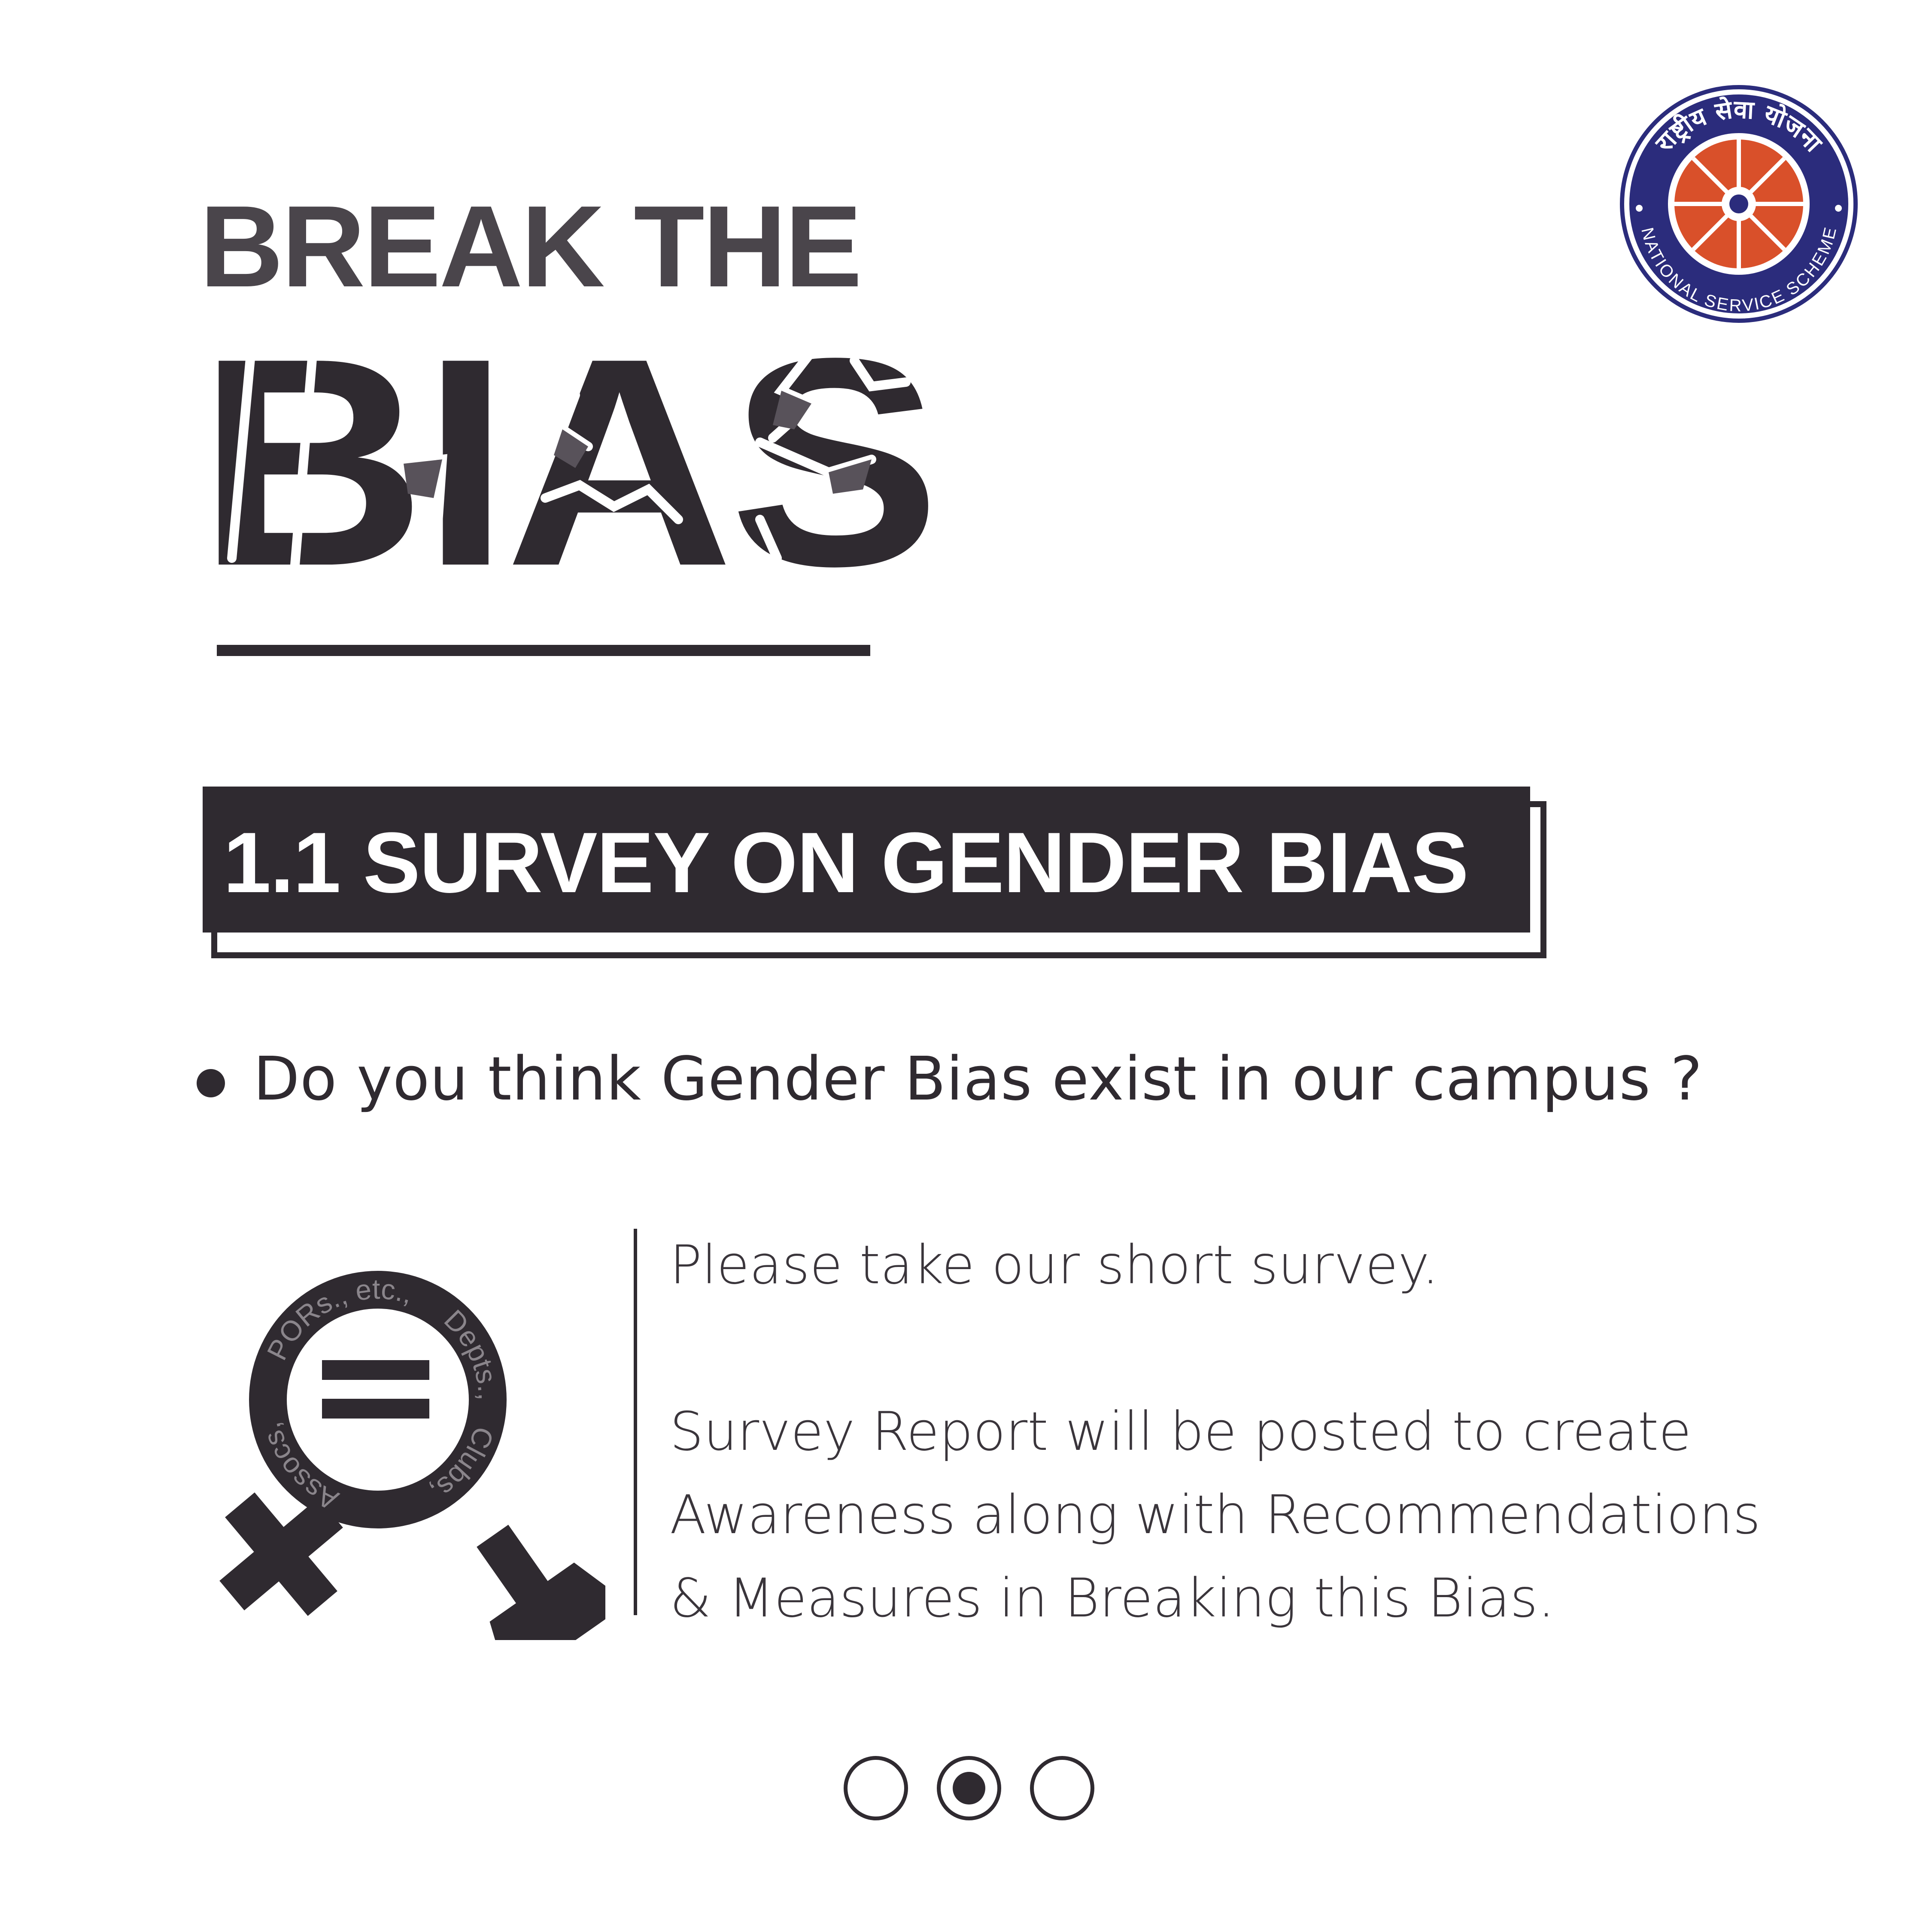 The image size is (1932, 1932). Describe the element at coordinates (412, 1455) in the screenshot. I see `gender-equality-icon: PORs., etc., Depts., Clubs, Assocs,` at that location.